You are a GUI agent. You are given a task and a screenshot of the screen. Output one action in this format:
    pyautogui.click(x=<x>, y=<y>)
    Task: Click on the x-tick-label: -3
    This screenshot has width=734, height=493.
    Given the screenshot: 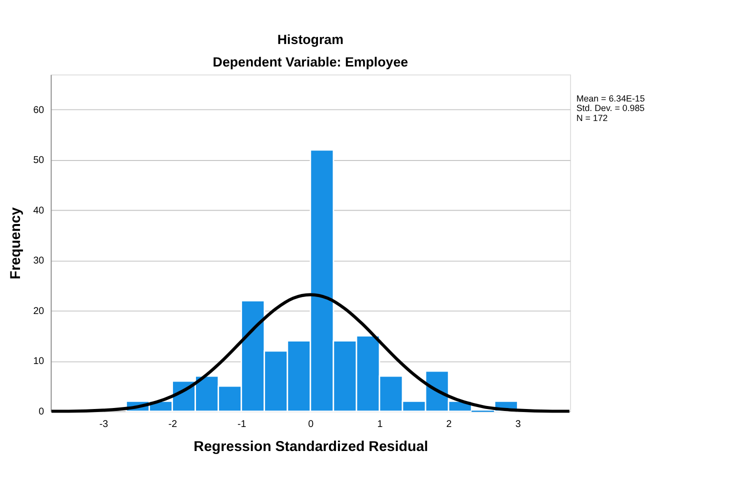 What is the action you would take?
    pyautogui.click(x=104, y=424)
    